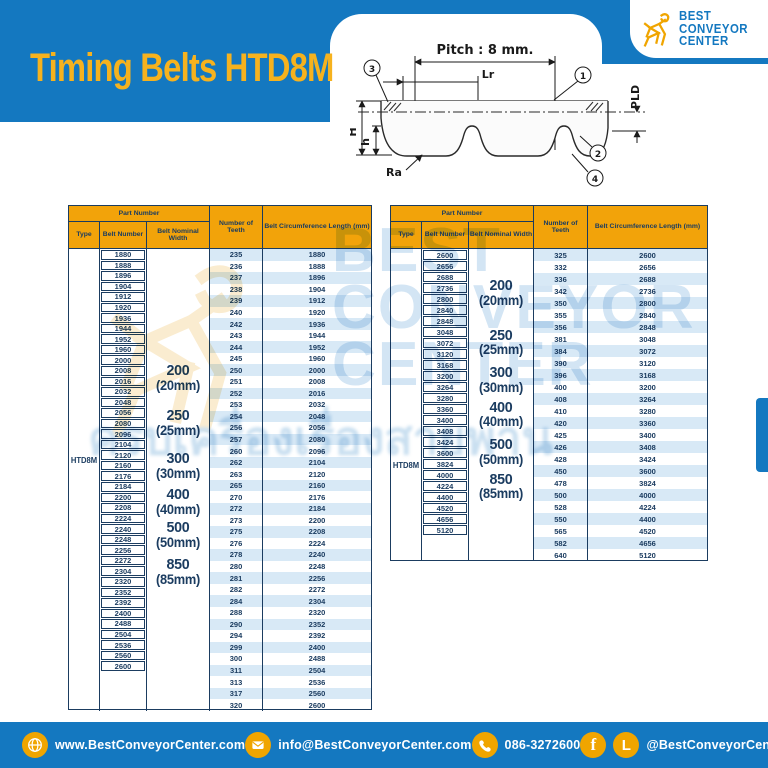  I want to click on nominal-width-group: 250 (25mm), so click(501, 342).